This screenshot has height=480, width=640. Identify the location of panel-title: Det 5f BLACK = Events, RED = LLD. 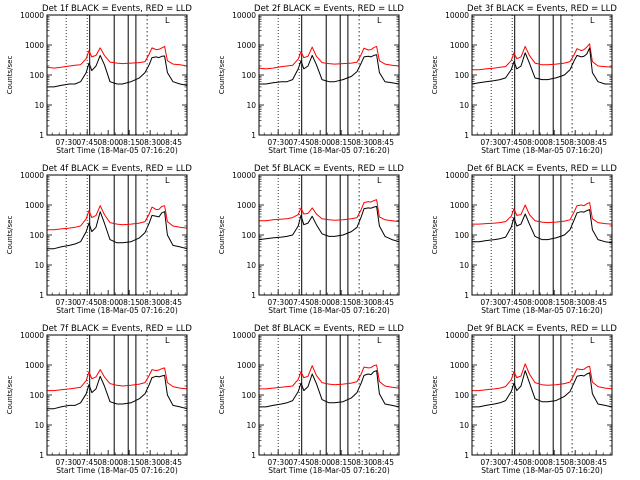
(329, 169).